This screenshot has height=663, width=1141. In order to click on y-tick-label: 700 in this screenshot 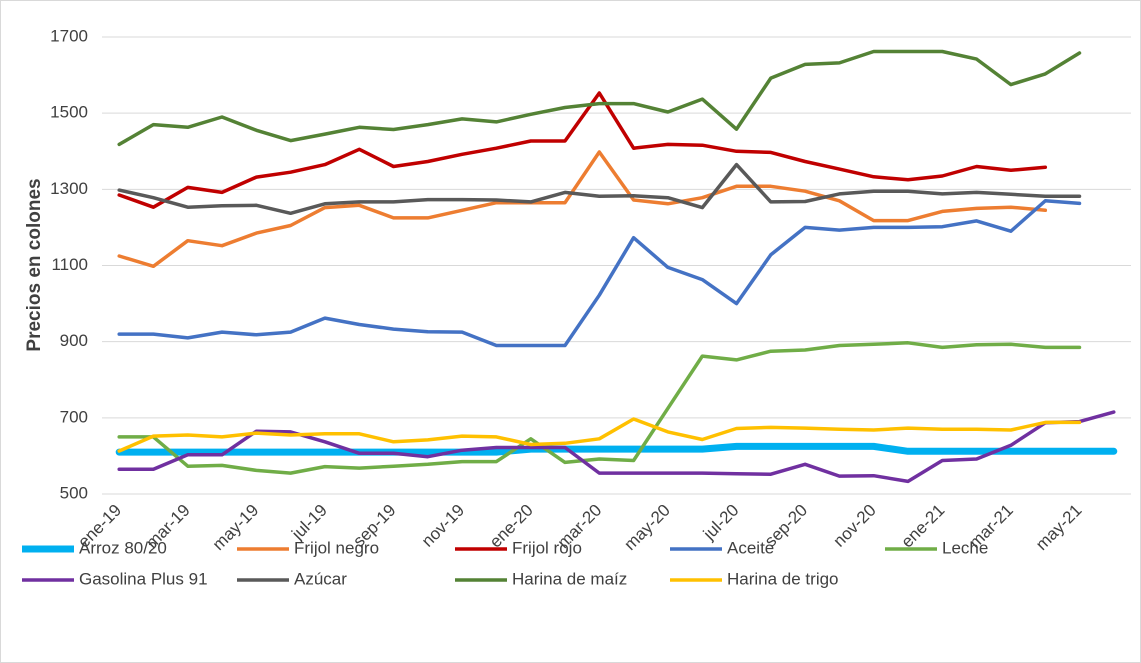, I will do `click(74, 416)`.